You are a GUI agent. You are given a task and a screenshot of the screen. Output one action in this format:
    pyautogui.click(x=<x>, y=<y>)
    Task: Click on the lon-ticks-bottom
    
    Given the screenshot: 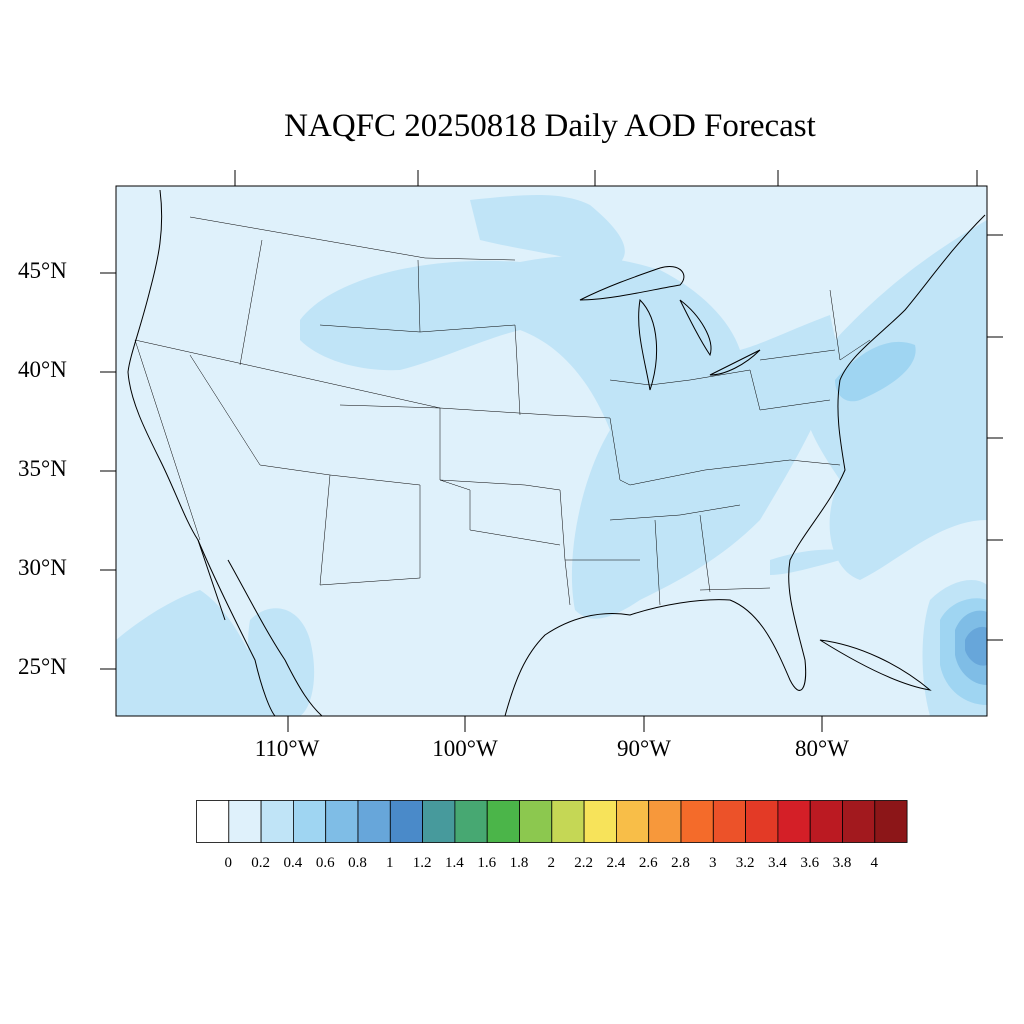 What is the action you would take?
    pyautogui.click(x=555, y=724)
    